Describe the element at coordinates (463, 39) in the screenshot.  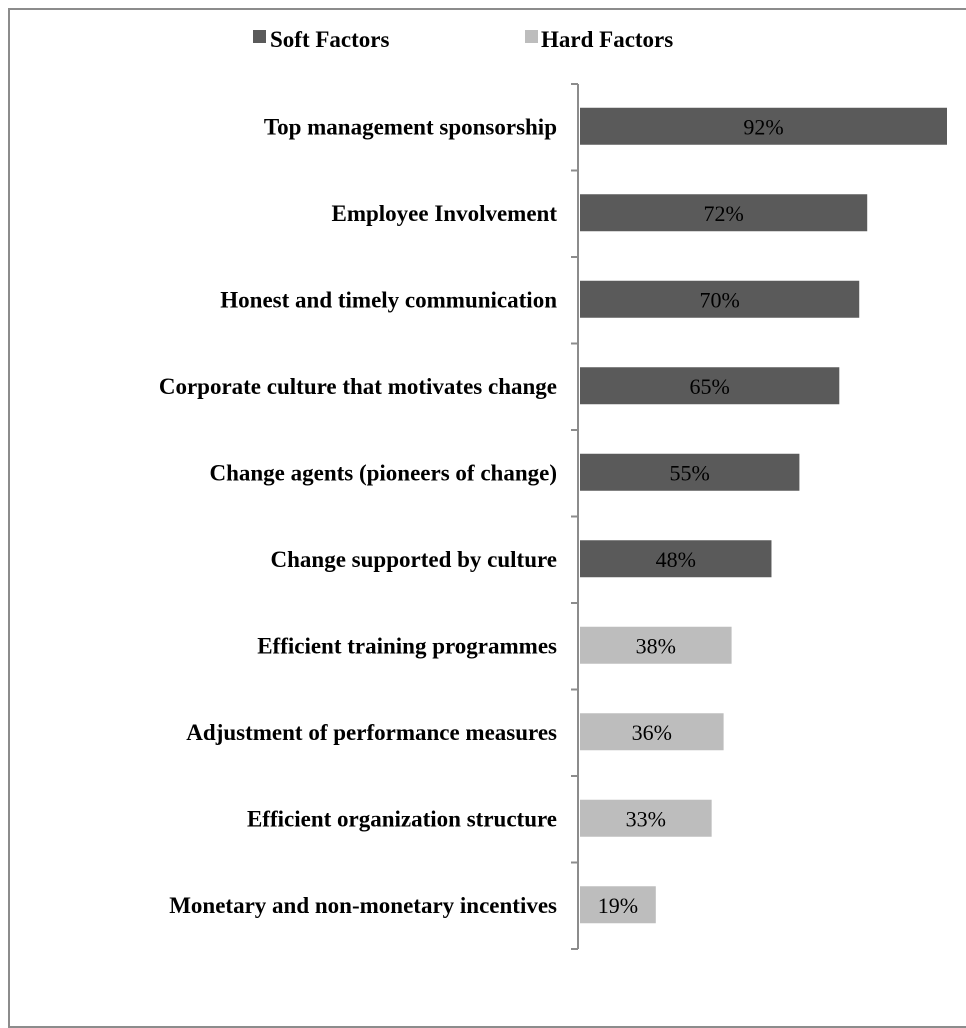
I see `legend: Soft Factors Hard Factors` at that location.